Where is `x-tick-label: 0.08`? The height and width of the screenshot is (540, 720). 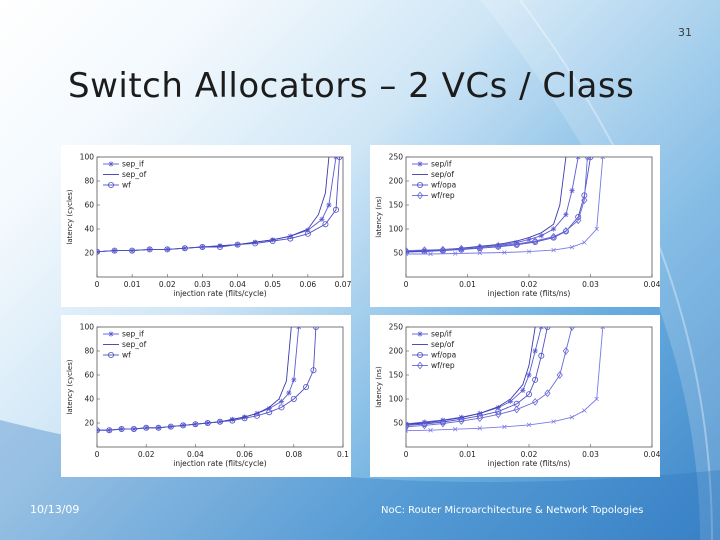 x-tick-label: 0.08 is located at coordinates (293, 454).